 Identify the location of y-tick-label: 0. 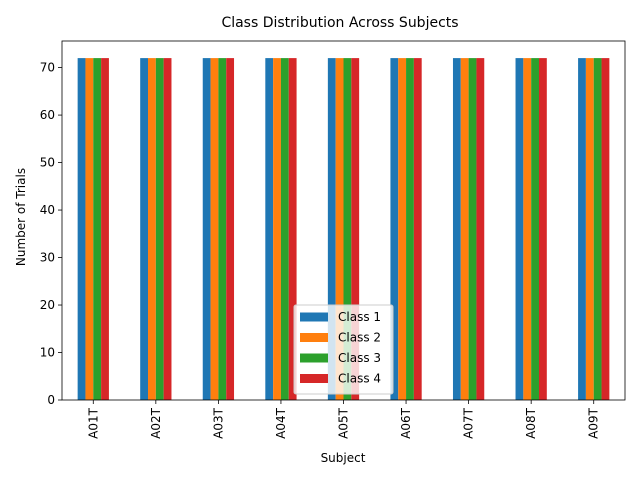
(51, 400).